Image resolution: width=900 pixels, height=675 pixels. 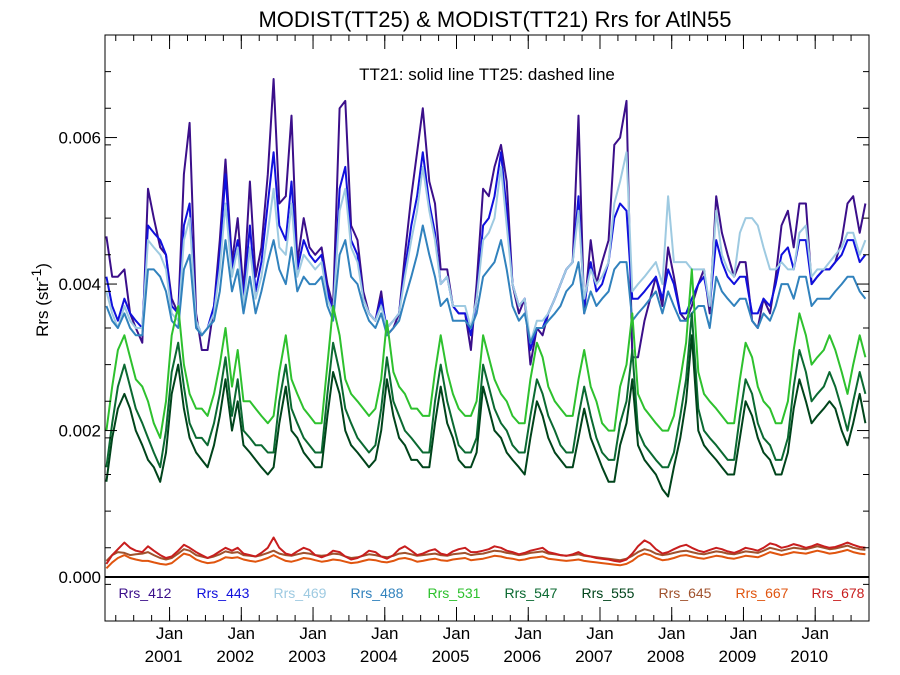 What do you see at coordinates (79, 577) in the screenshot?
I see `y-tick-label: 0.000` at bounding box center [79, 577].